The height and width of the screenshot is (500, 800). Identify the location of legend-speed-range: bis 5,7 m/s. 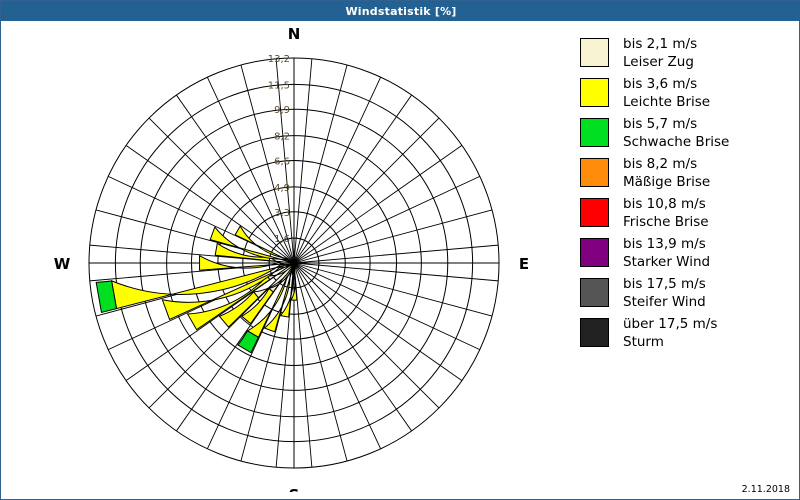
(660, 124).